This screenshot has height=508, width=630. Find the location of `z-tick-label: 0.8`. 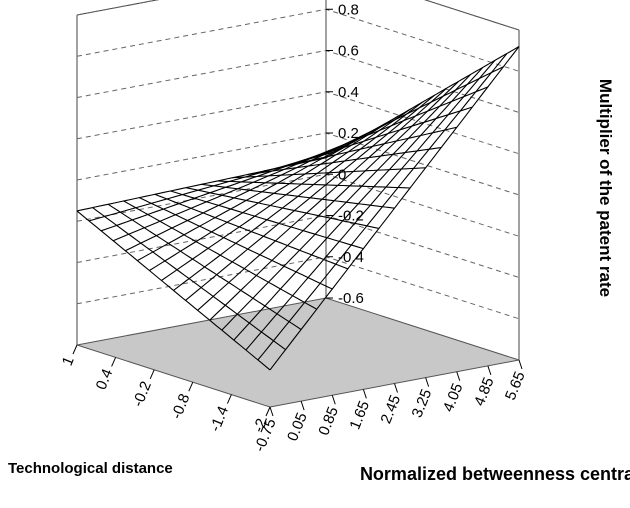

z-tick-label: 0.8 is located at coordinates (348, 9).